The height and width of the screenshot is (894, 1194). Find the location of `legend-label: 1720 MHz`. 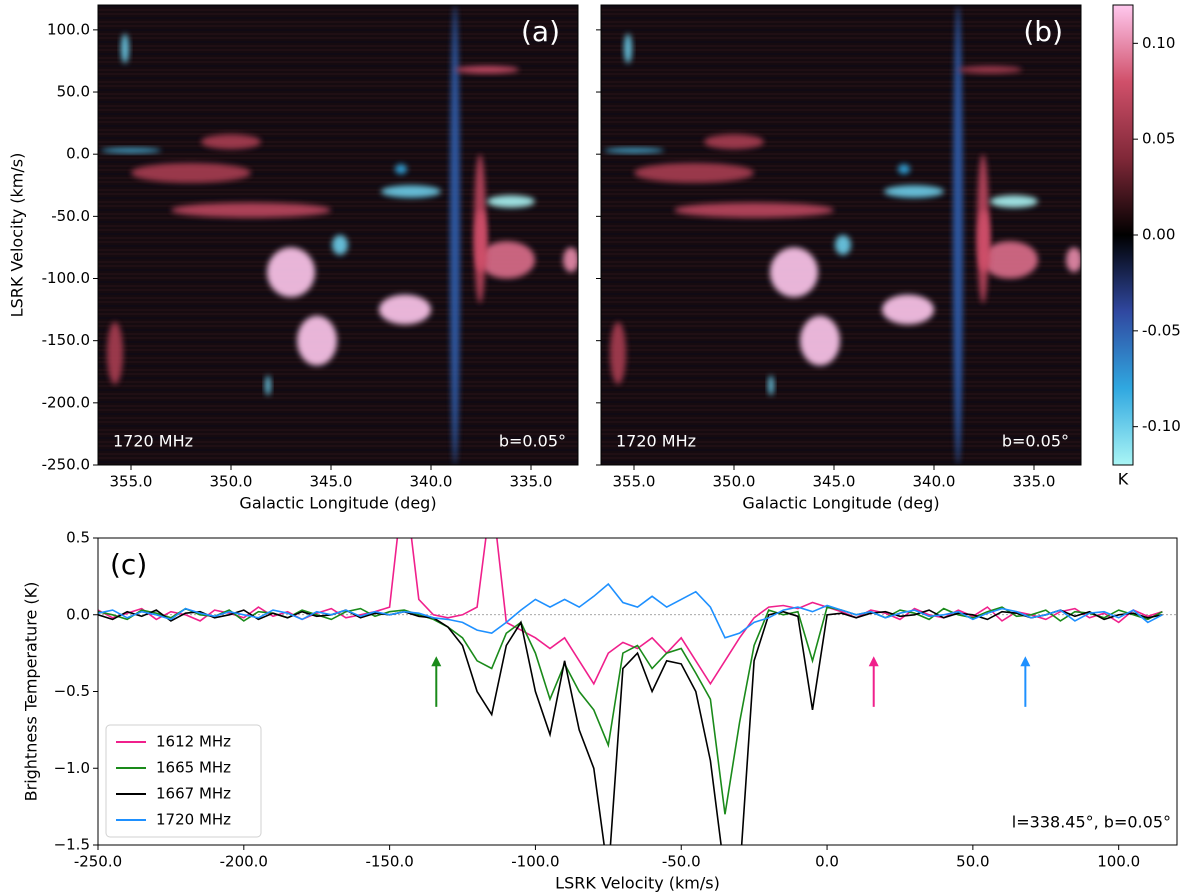

legend-label: 1720 MHz is located at coordinates (193, 820).